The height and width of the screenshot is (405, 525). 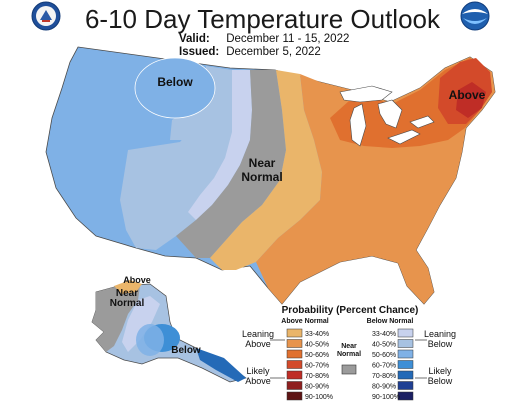 What do you see at coordinates (390, 321) in the screenshot?
I see `legend-below-header: Below Normal` at bounding box center [390, 321].